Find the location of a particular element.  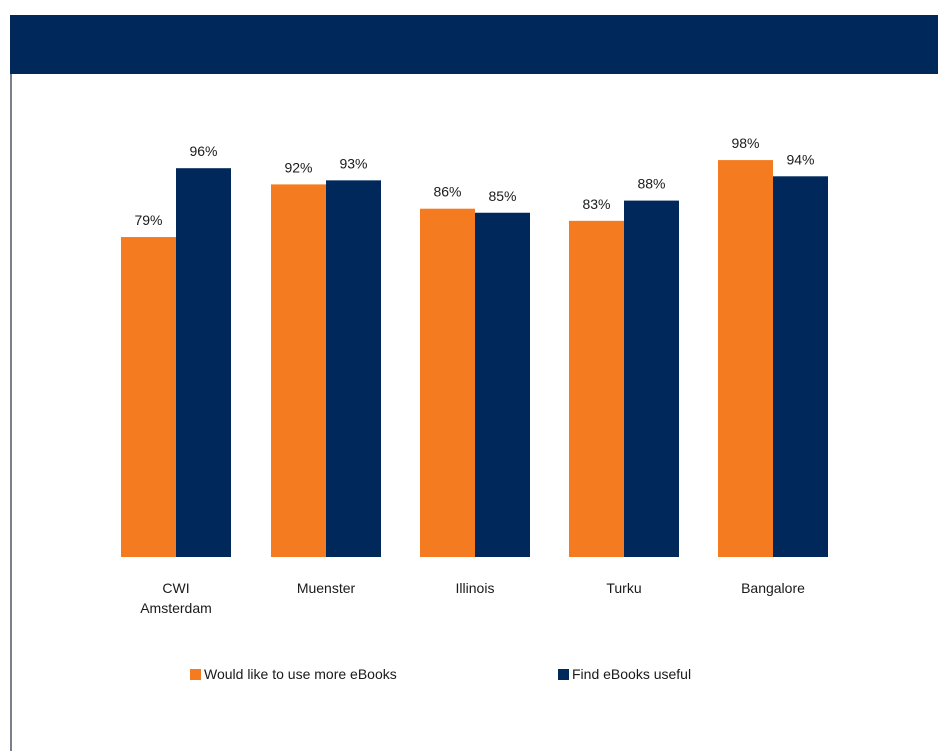

left-border-rule is located at coordinates (11, 412).